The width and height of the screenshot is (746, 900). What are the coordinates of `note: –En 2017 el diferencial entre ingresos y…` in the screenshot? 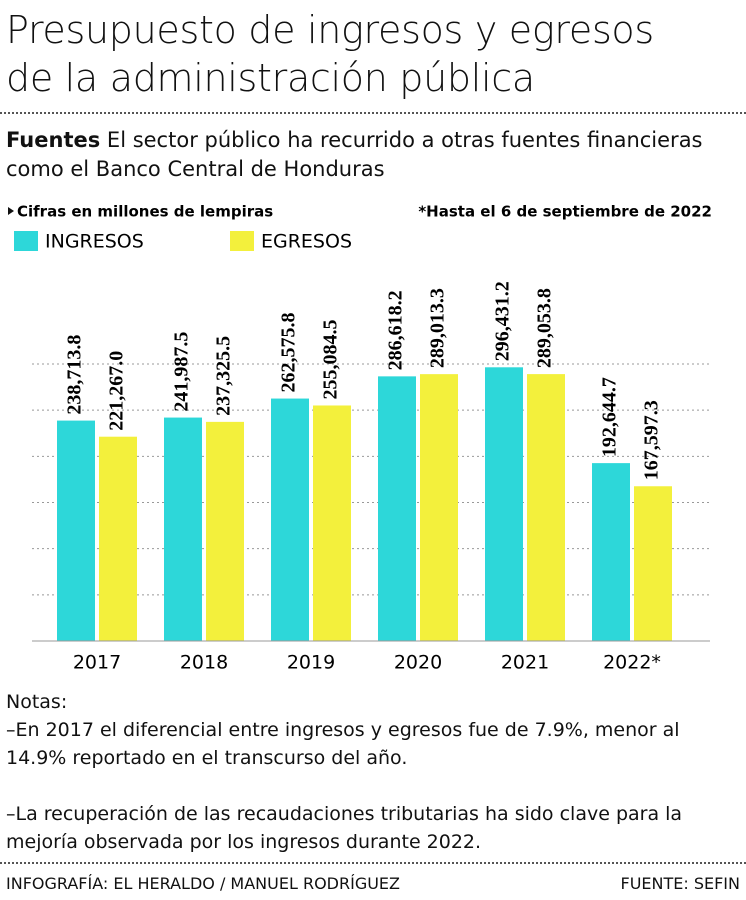 It's located at (343, 744).